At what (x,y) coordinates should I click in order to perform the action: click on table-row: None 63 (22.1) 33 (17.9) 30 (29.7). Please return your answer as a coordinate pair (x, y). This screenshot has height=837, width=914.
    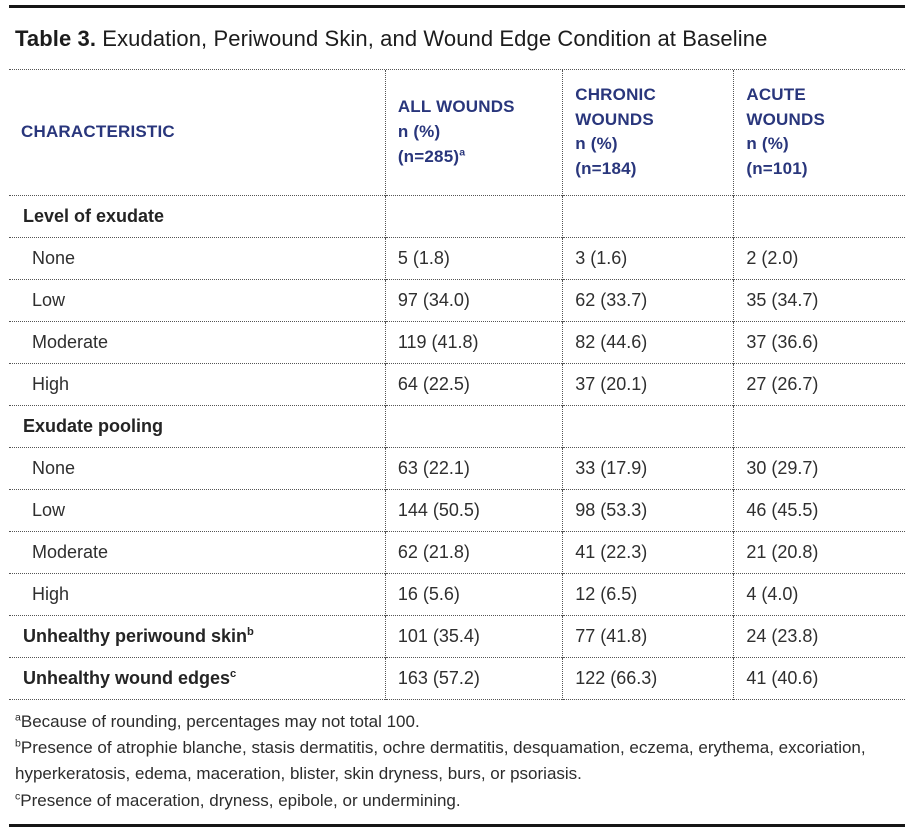
    Looking at the image, I should click on (457, 468).